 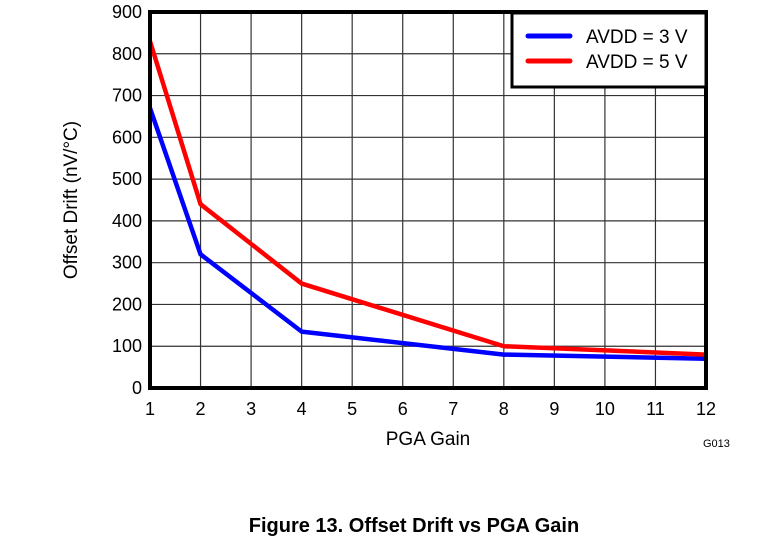 What do you see at coordinates (504, 409) in the screenshot?
I see `x-tick-label: 8` at bounding box center [504, 409].